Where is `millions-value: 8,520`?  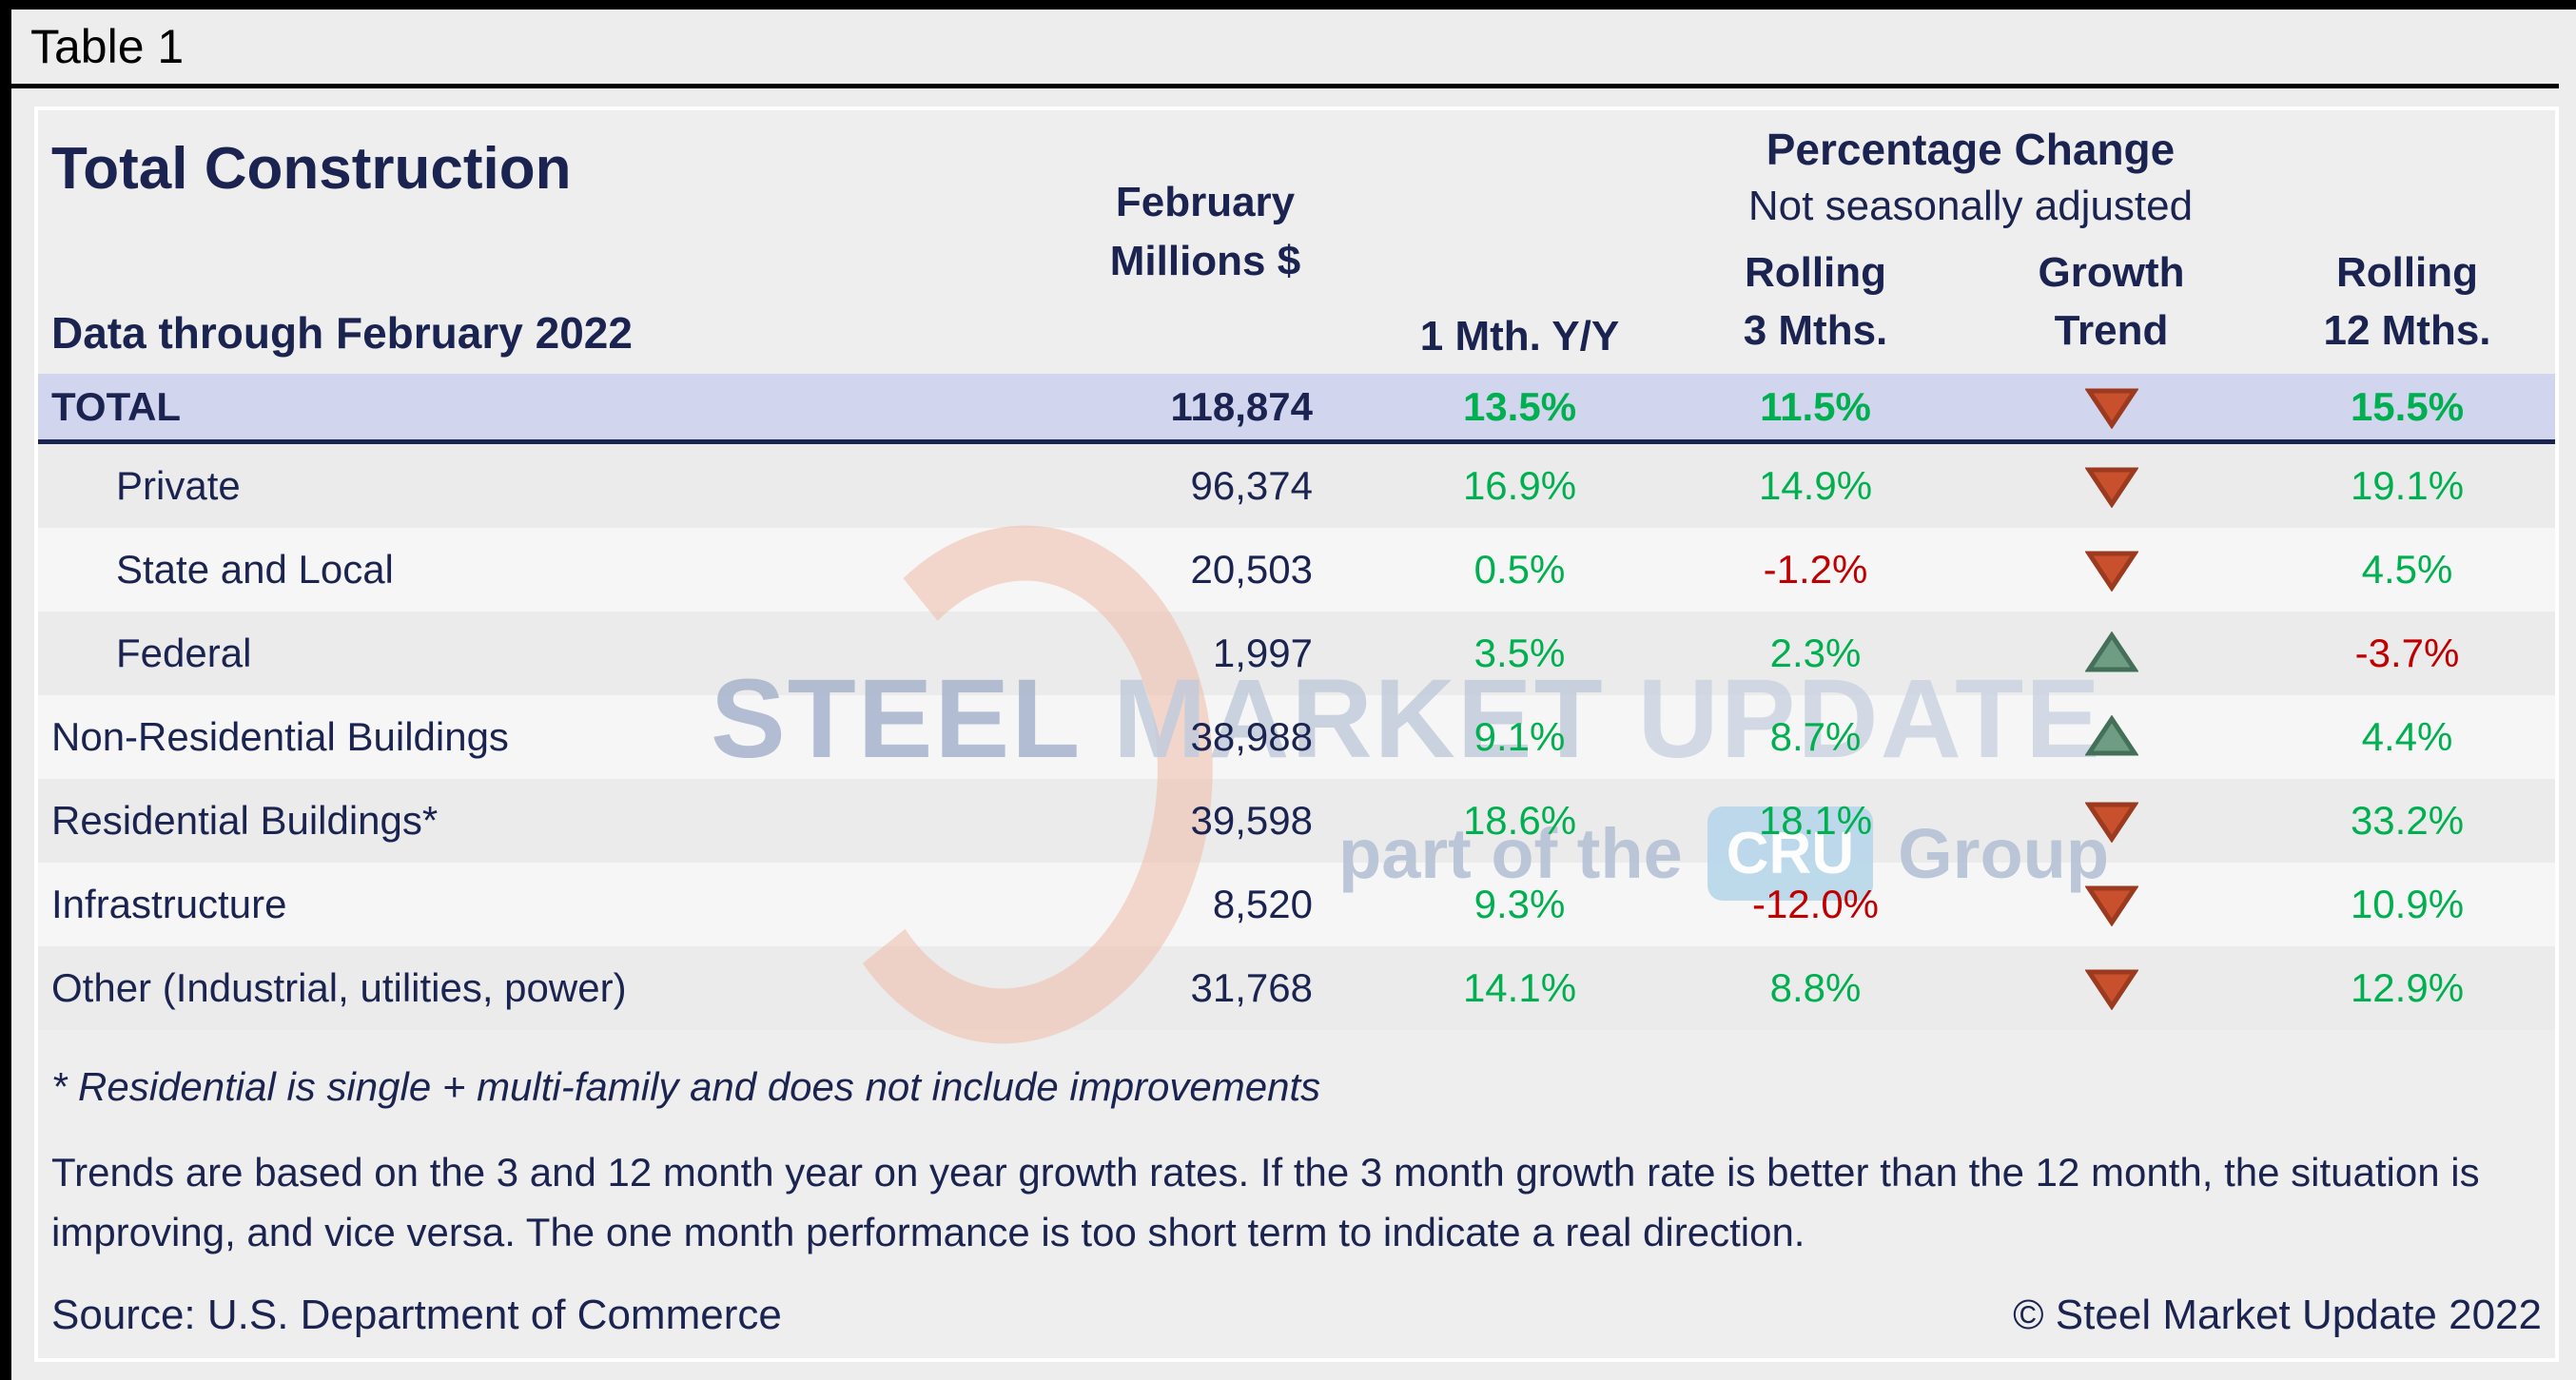 millions-value: 8,520 is located at coordinates (1262, 904).